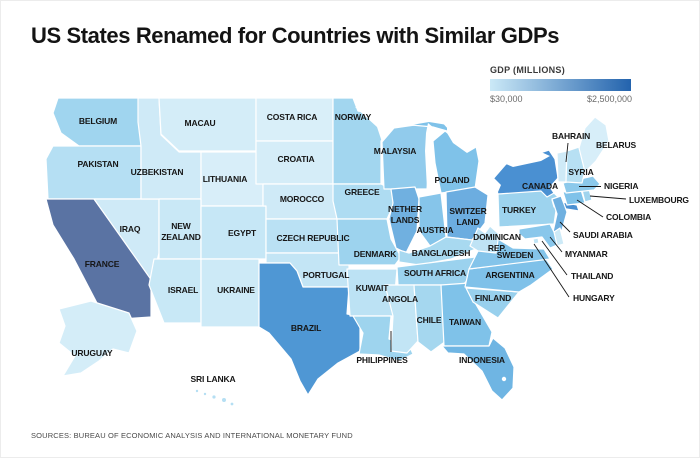 Image resolution: width=700 pixels, height=458 pixels. What do you see at coordinates (571, 136) in the screenshot?
I see `country-label-vermont: BAHRAIN` at bounding box center [571, 136].